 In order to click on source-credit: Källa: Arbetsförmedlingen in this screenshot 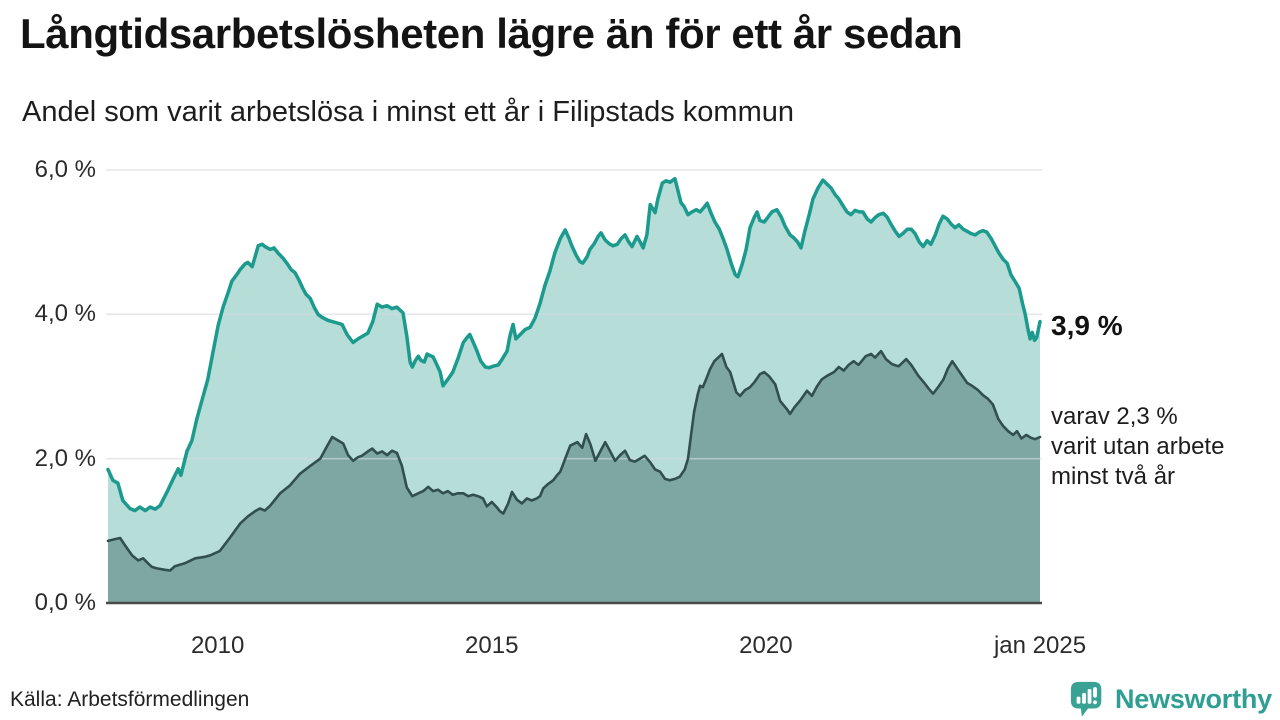, I will do `click(130, 699)`.